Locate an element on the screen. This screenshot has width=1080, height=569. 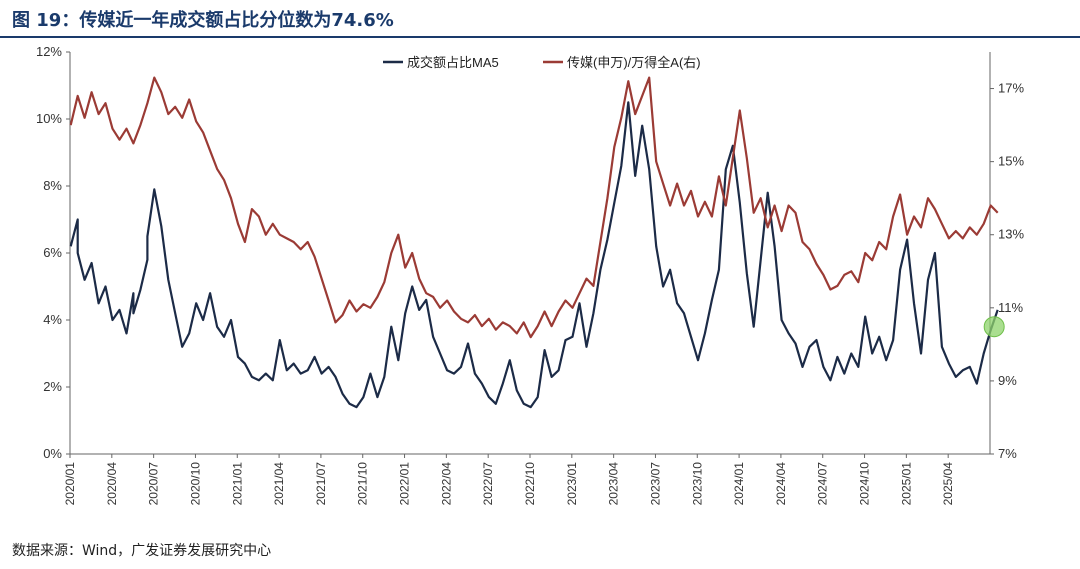
x-tick-label: 2024/01 is located at coordinates (739, 484).